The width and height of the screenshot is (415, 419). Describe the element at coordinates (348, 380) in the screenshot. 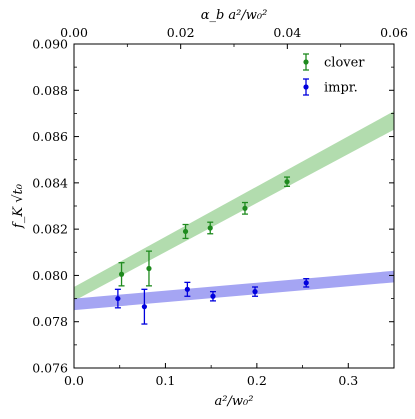

I see `x-tick-label-3: 0.3` at that location.